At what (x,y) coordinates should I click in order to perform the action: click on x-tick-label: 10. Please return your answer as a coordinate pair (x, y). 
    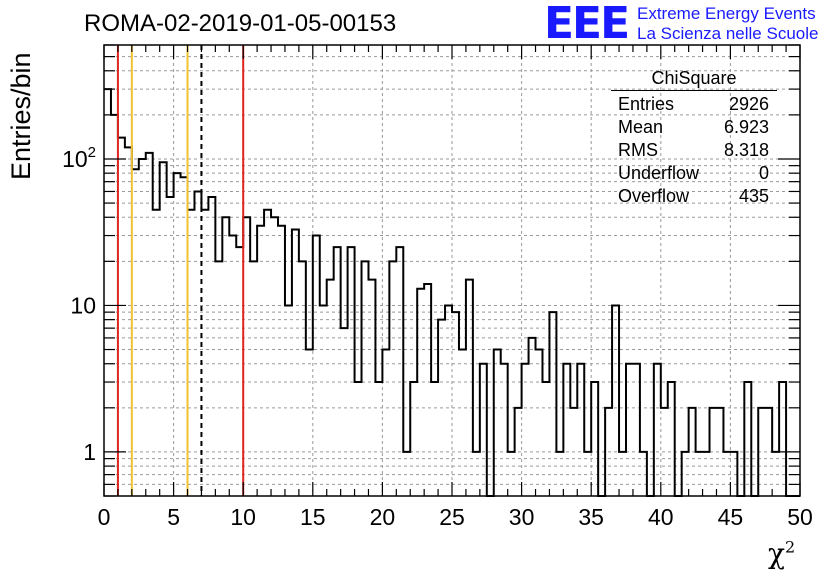
    Looking at the image, I should click on (243, 517).